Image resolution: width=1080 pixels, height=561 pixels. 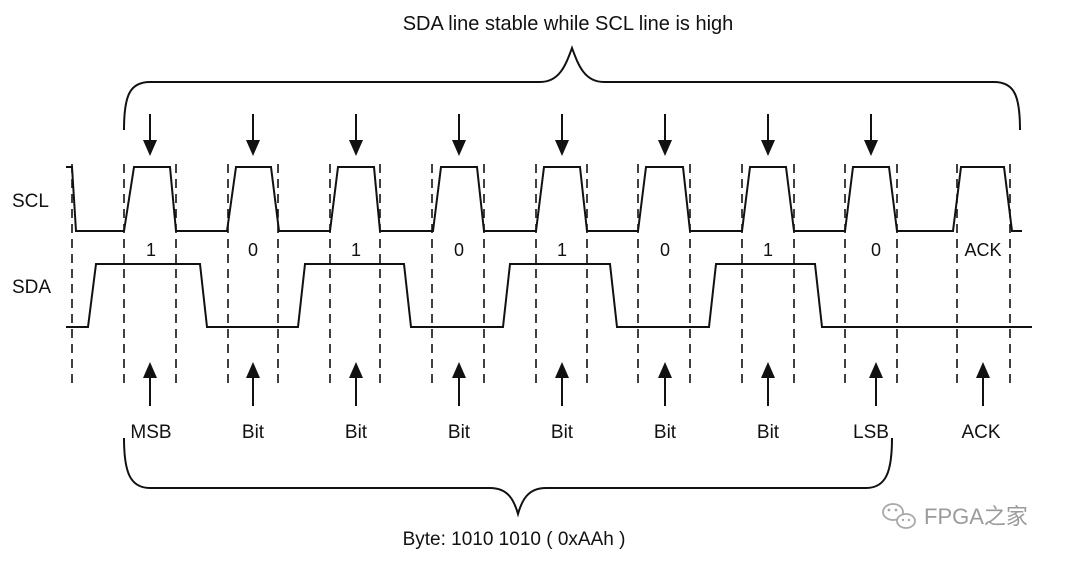 What do you see at coordinates (562, 432) in the screenshot?
I see `bit-name-5: Bit` at bounding box center [562, 432].